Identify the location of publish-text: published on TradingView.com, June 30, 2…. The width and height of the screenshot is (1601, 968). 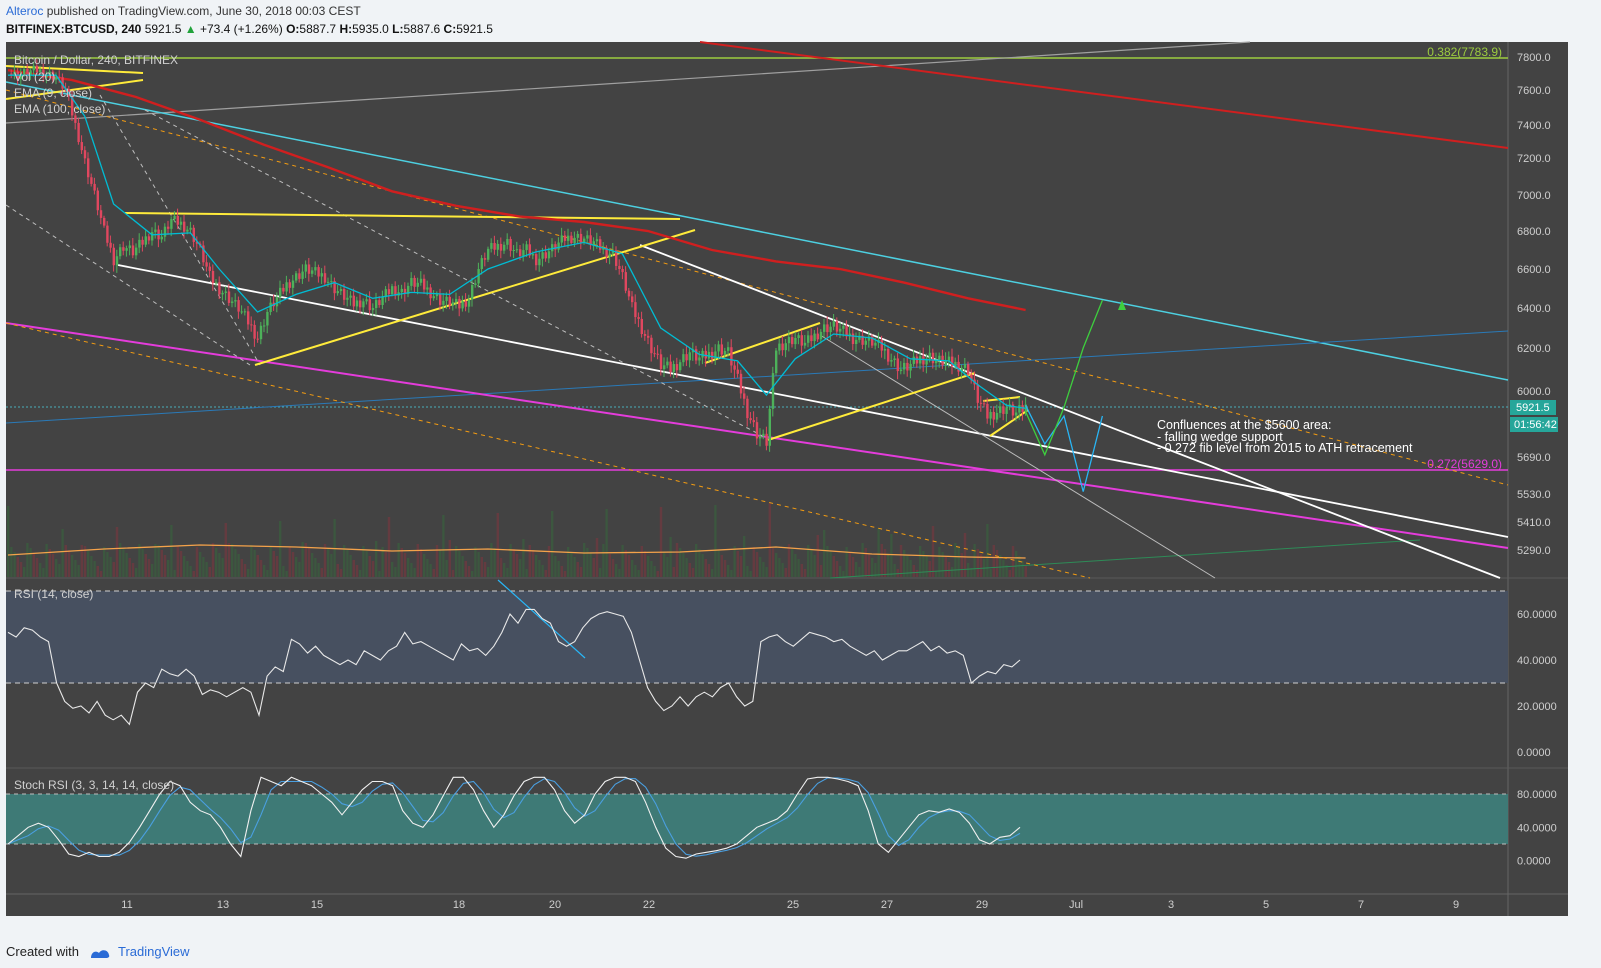
(203, 11).